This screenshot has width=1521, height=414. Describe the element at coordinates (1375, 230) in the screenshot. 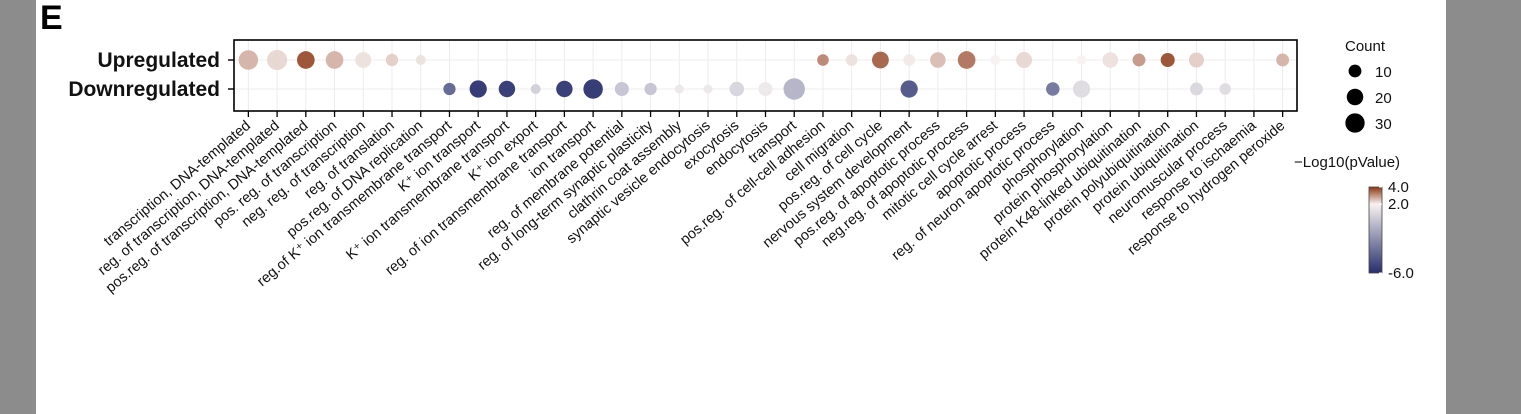

I see `color-legend-bar` at that location.